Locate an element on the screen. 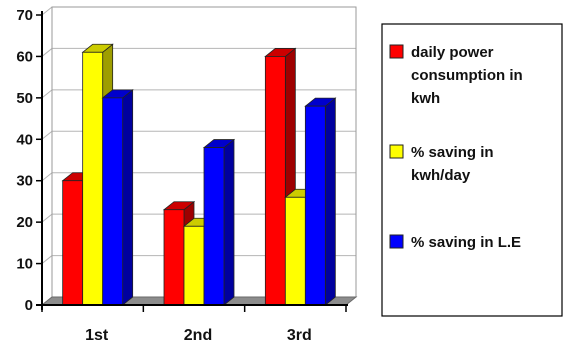  y-tick-label: 30 is located at coordinates (24, 181).